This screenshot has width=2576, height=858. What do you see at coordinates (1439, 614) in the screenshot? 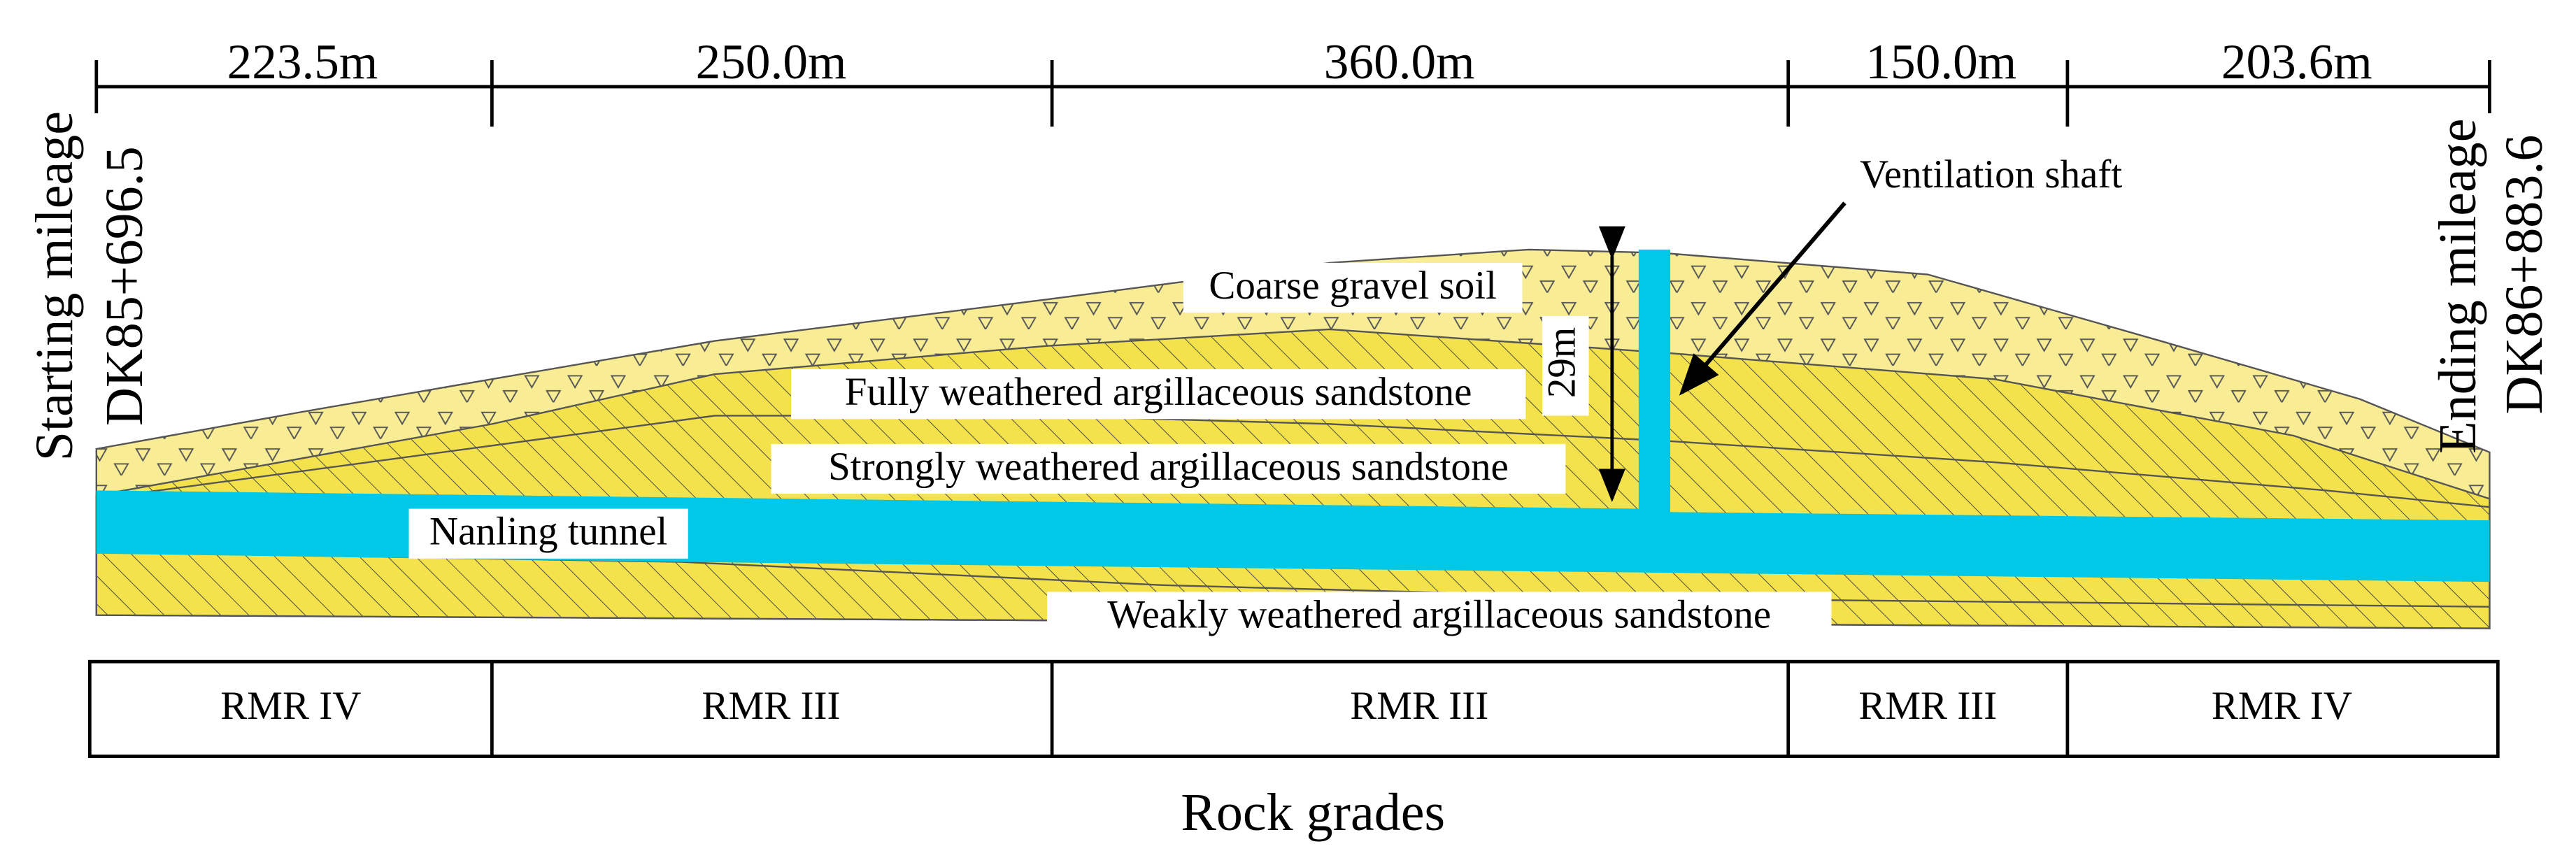
I see `layer-label: Weakly weathered argillaceous sandstone` at bounding box center [1439, 614].